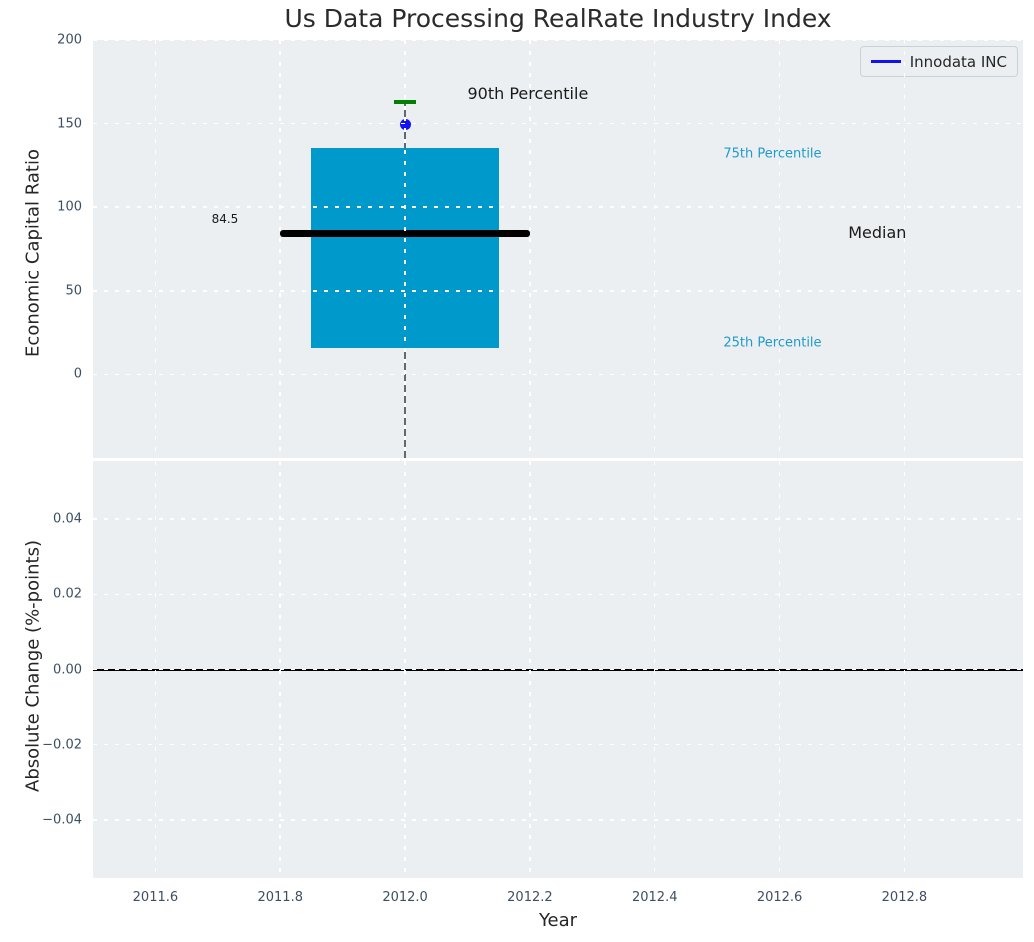 This screenshot has width=1034, height=942. I want to click on ytick-label-top: 200, so click(69, 40).